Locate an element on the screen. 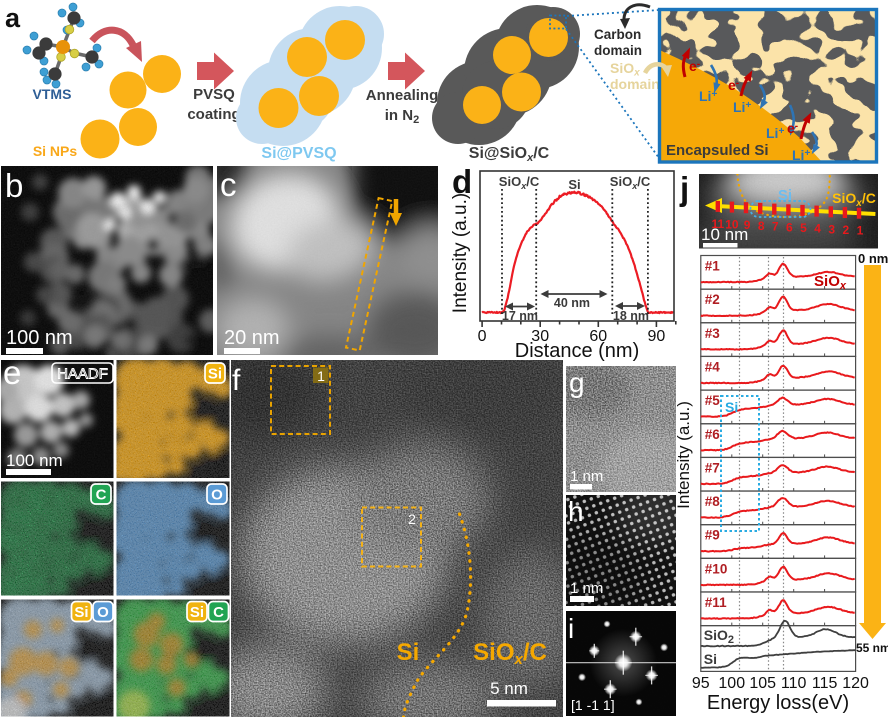  svg-text: 0 is located at coordinates (482, 336).